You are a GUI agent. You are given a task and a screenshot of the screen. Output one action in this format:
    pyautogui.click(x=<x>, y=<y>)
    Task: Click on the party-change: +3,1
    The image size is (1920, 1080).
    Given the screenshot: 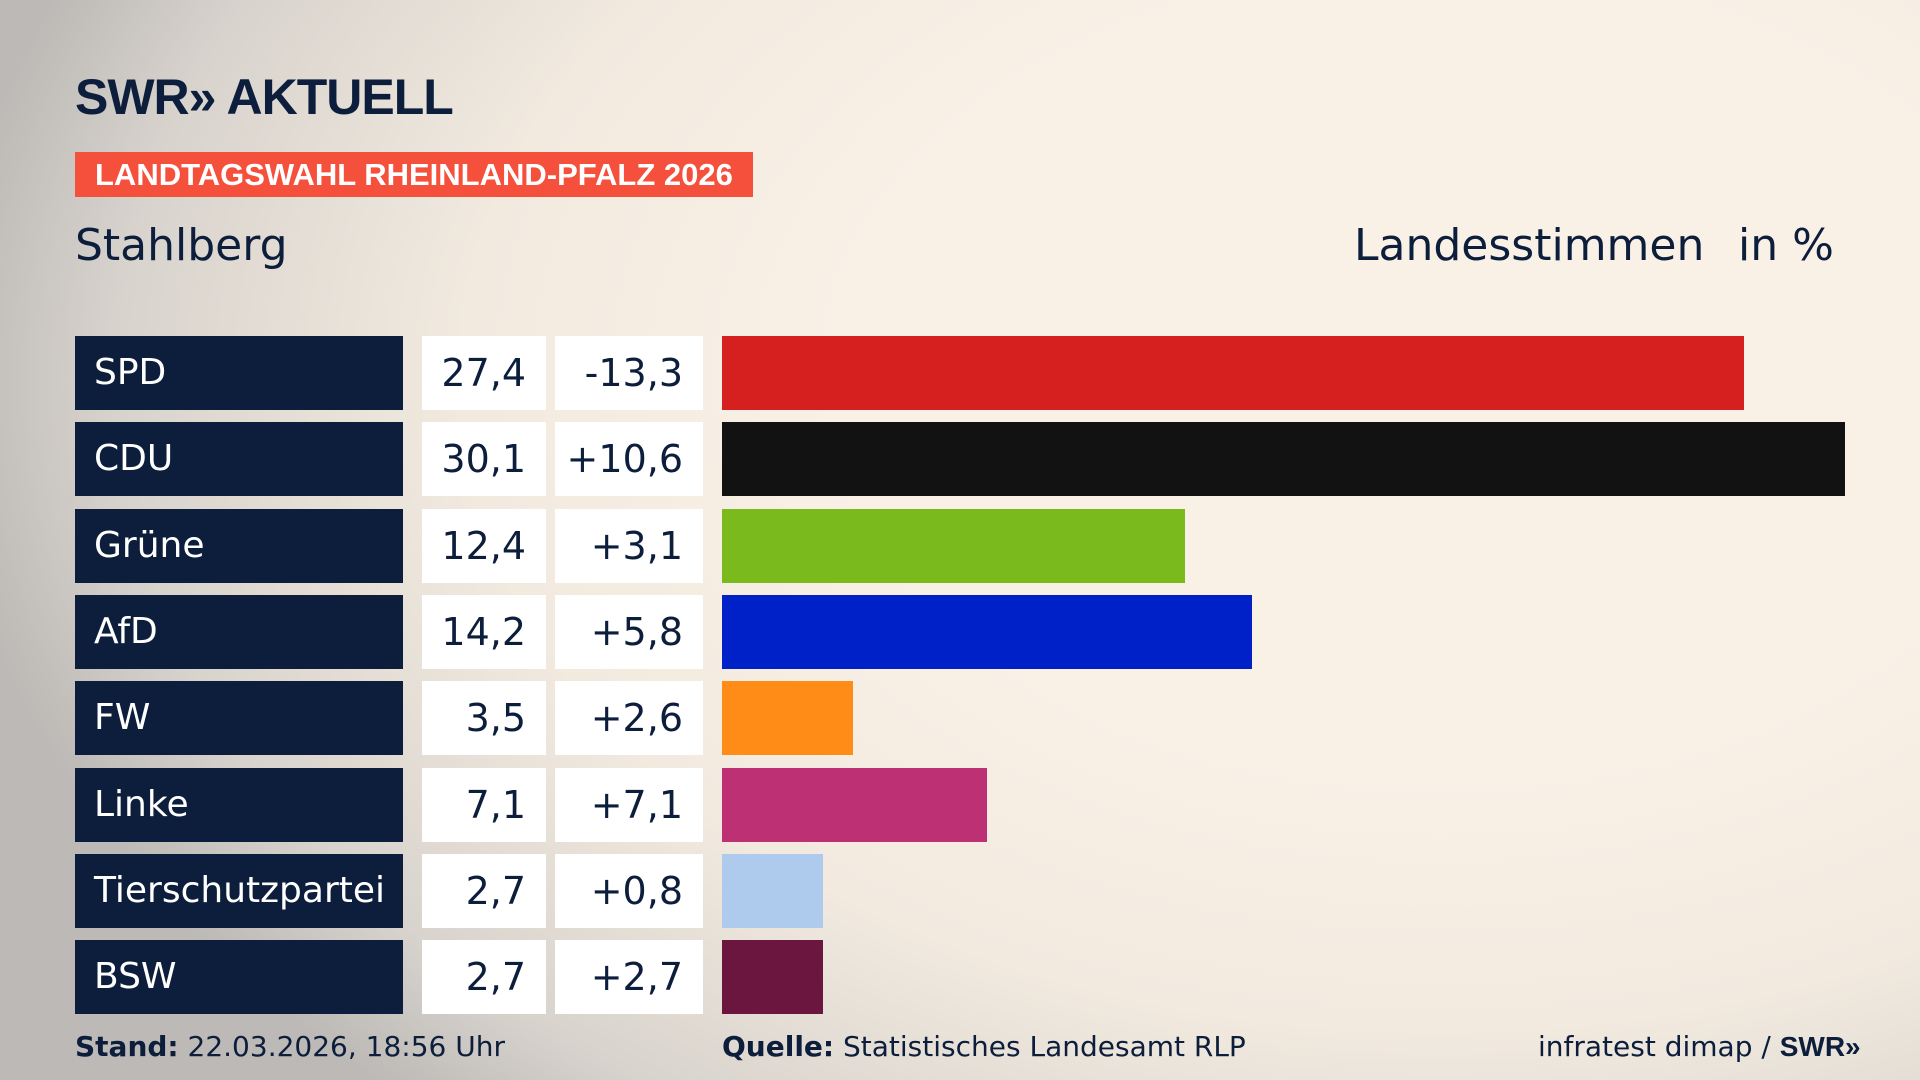 What is the action you would take?
    pyautogui.click(x=629, y=545)
    